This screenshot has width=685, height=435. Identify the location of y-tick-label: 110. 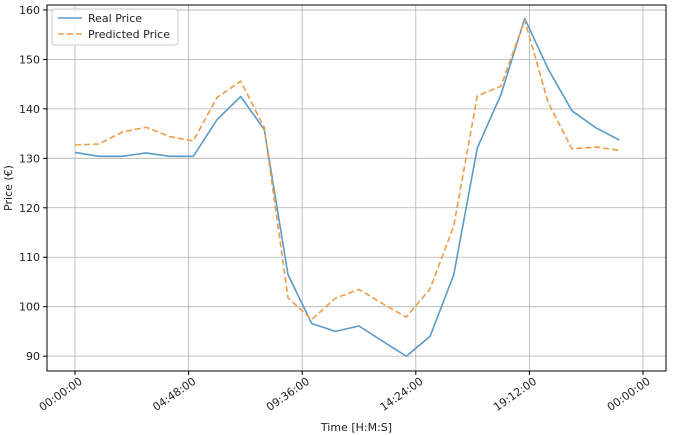
(29, 257).